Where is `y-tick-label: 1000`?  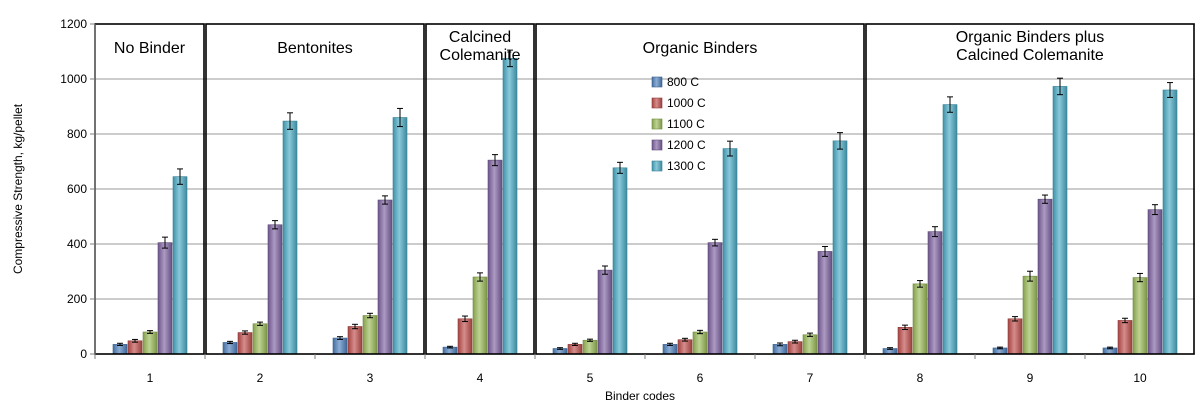
y-tick-label: 1000 is located at coordinates (73, 79).